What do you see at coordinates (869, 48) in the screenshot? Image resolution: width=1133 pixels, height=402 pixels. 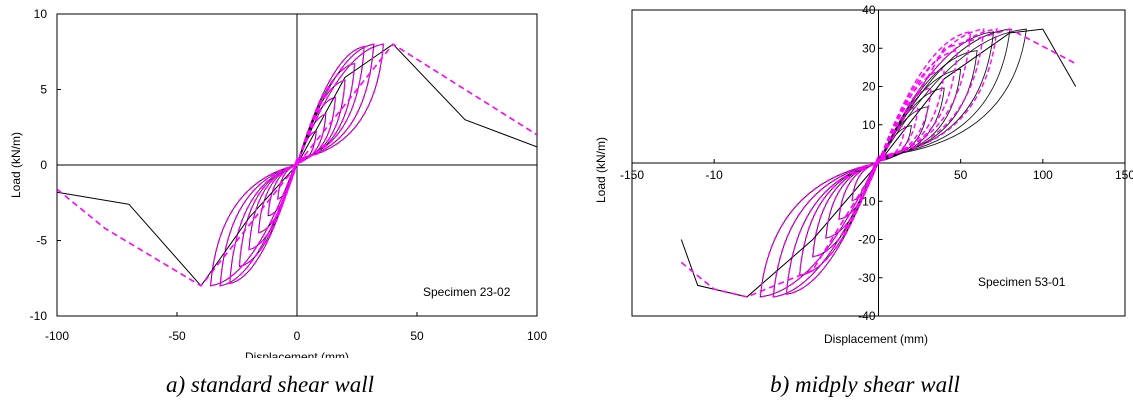 I see `y-tick-label: 30` at bounding box center [869, 48].